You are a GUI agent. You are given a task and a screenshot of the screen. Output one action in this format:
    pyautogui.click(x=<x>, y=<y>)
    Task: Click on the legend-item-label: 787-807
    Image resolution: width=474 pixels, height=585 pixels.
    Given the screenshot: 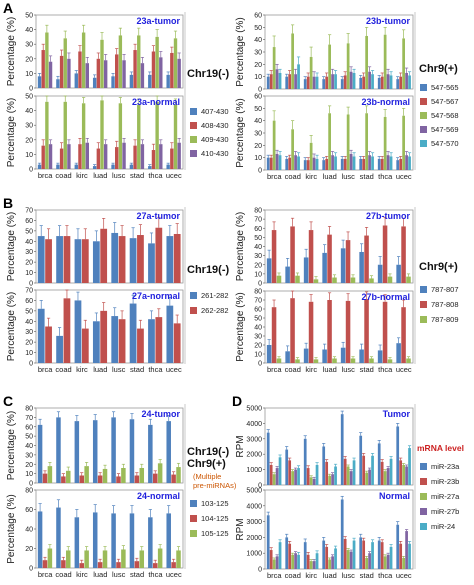 What is the action you would take?
    pyautogui.click(x=445, y=289)
    